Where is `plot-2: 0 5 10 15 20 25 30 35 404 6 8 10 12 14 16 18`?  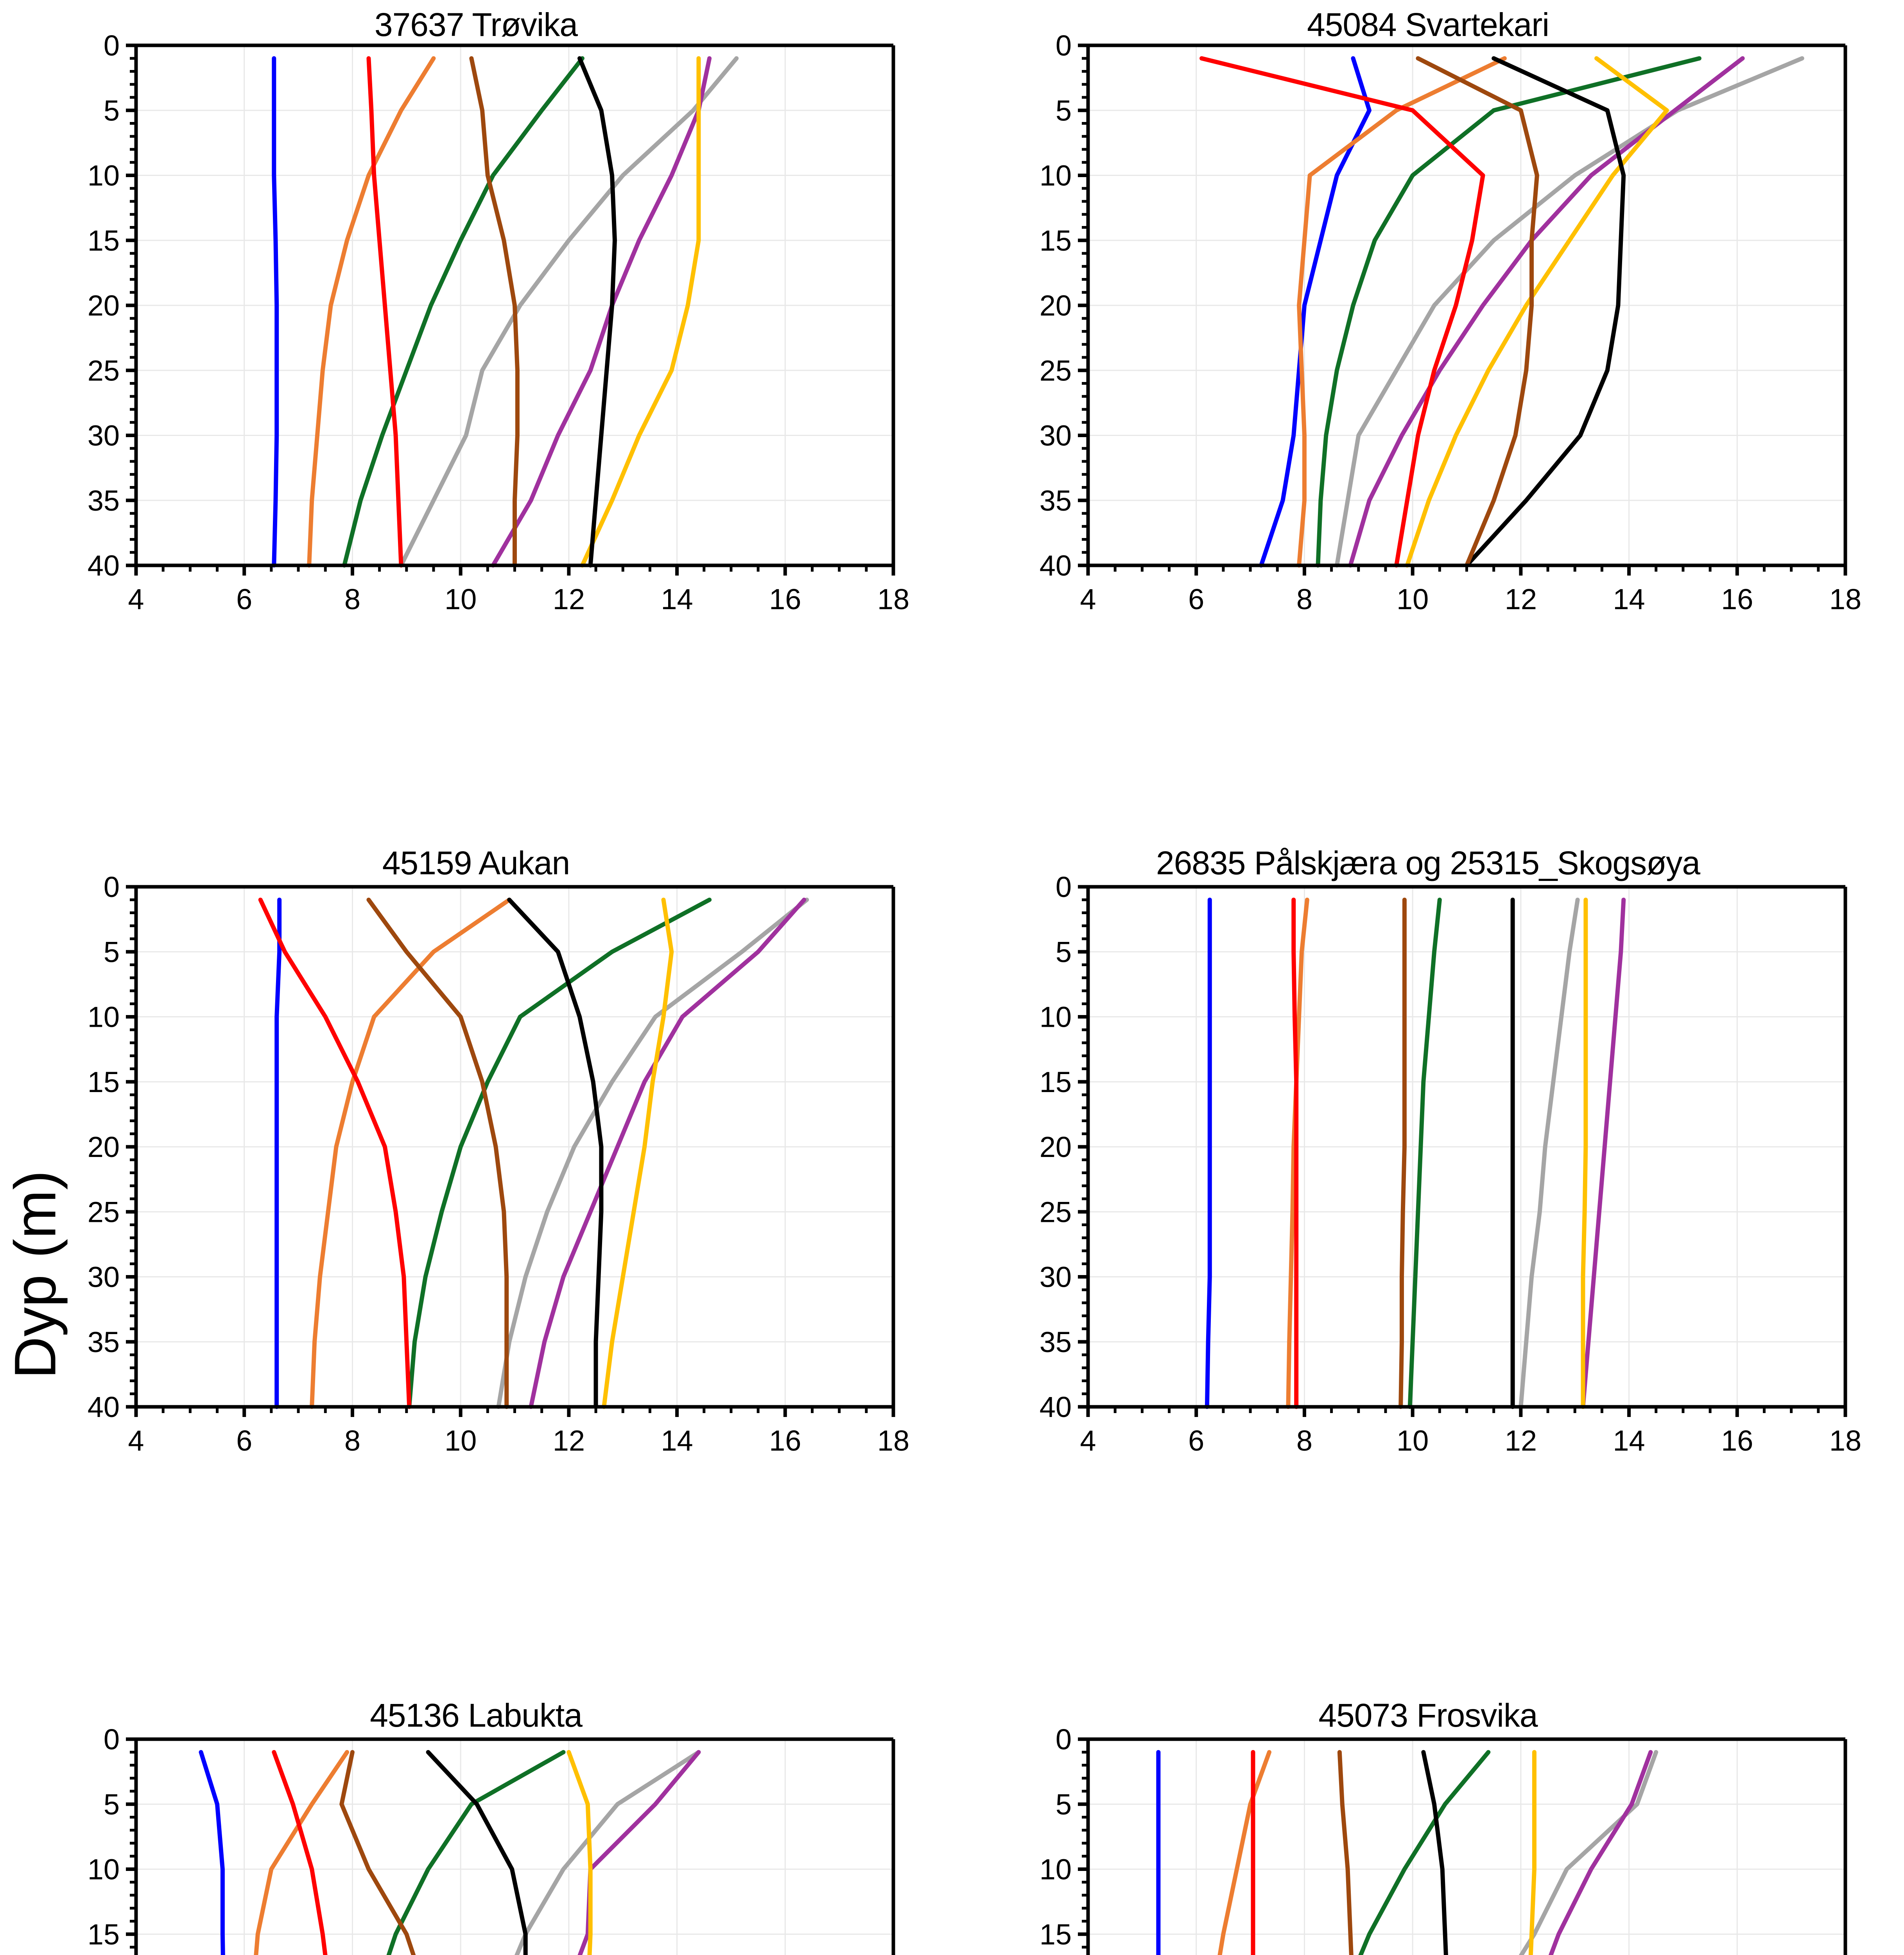 plot-2: 0 5 10 15 20 25 30 35 404 6 8 10 12 14 16 18 is located at coordinates (498, 1164).